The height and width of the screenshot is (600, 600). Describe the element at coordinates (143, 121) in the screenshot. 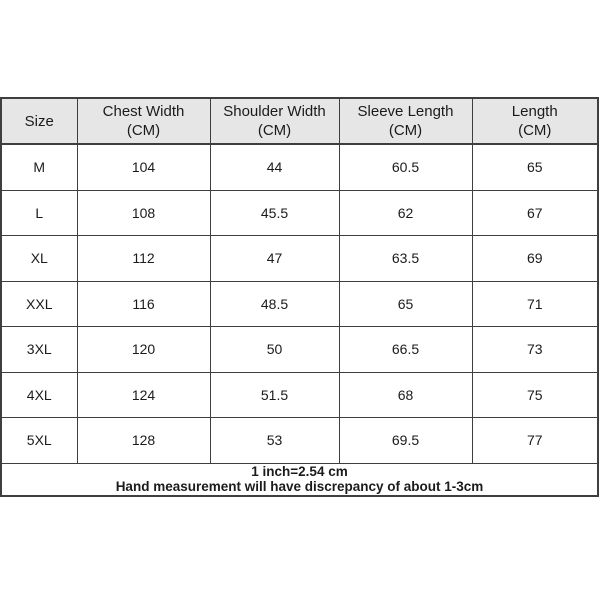

I see `column-header-chest-width: Chest Width (CM)` at that location.